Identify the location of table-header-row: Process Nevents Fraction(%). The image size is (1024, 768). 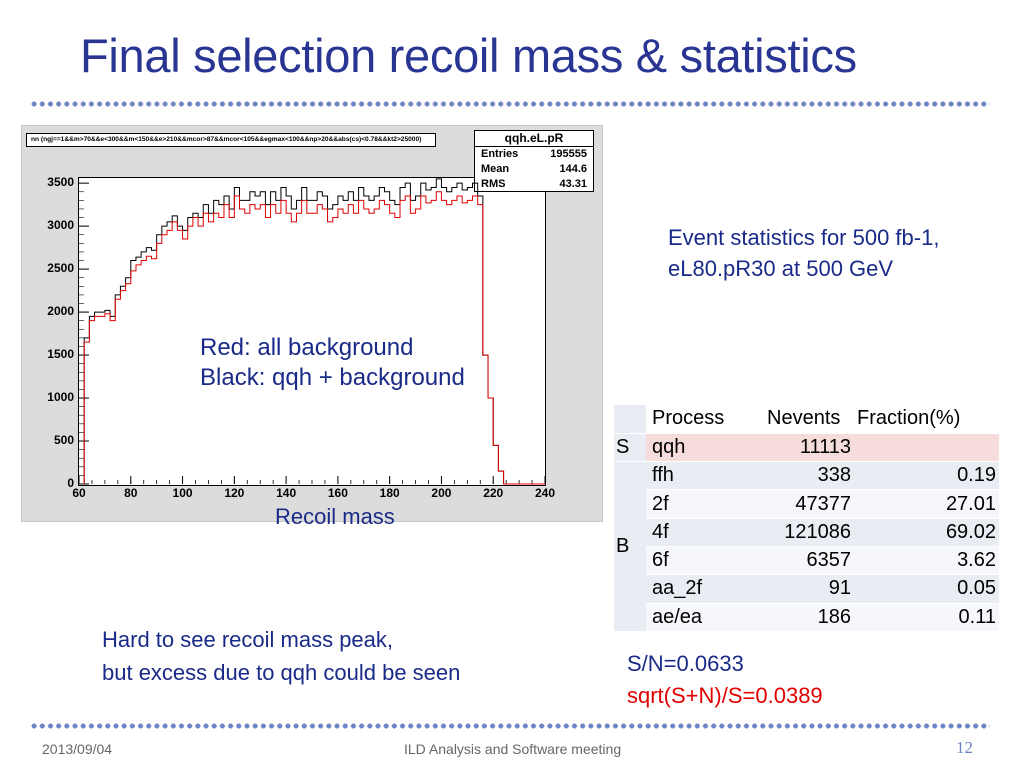
(806, 419).